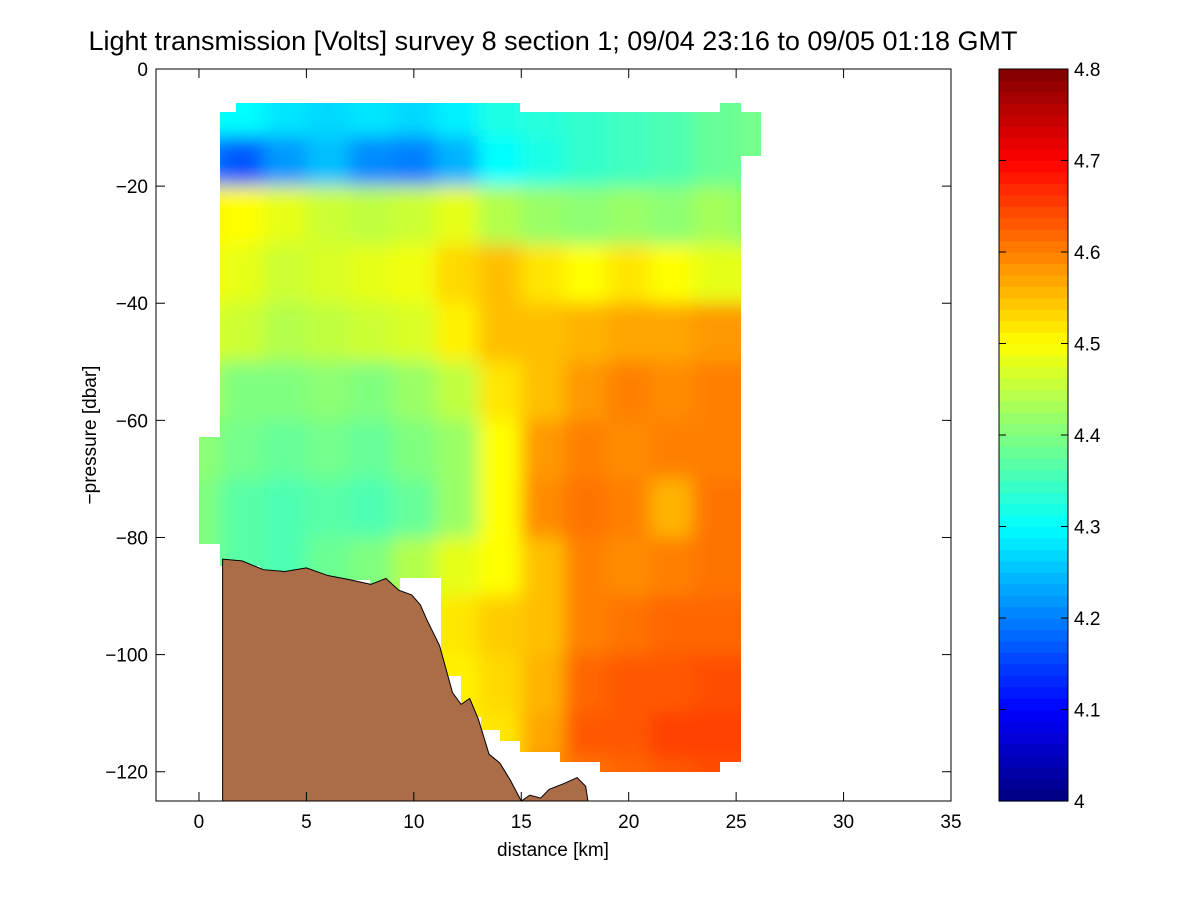 The width and height of the screenshot is (1201, 901). What do you see at coordinates (1087, 345) in the screenshot?
I see `colorbar-tick-label: 4.5` at bounding box center [1087, 345].